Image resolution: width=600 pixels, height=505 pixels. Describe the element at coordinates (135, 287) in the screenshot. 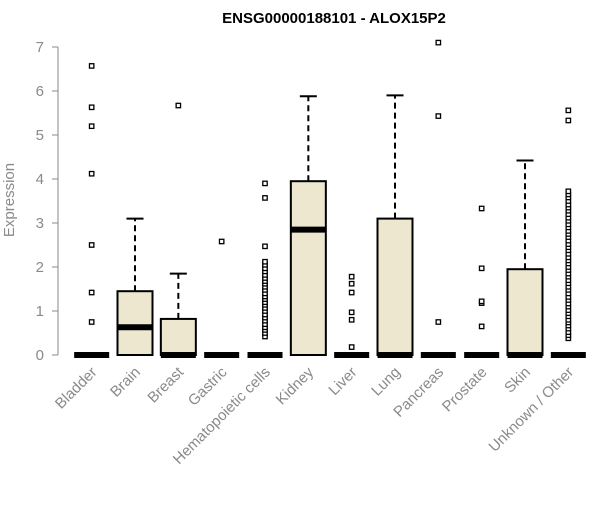

I see `box-brain` at that location.